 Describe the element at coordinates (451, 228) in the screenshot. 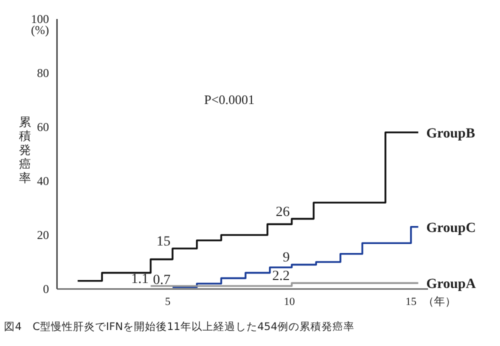

I see `series-label: GroupC` at that location.